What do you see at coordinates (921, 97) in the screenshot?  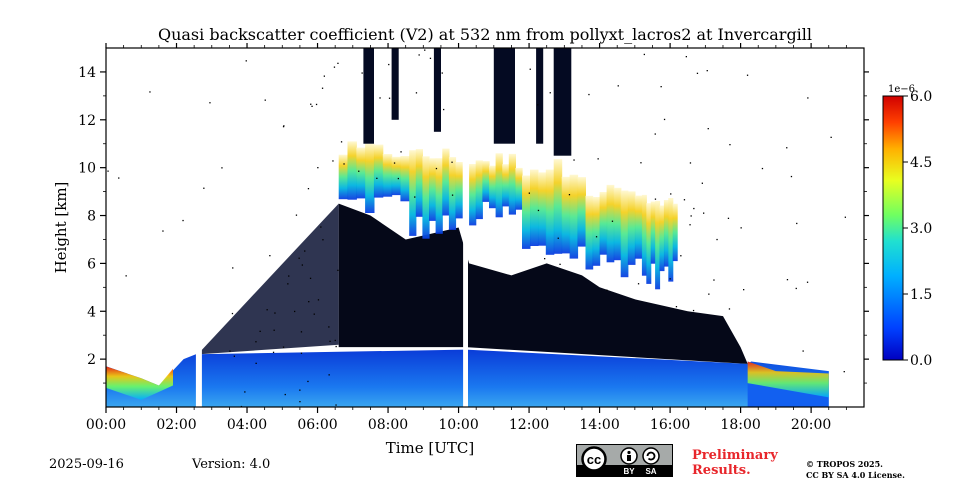 I see `colorbar-tick-label: 6.0` at bounding box center [921, 97].